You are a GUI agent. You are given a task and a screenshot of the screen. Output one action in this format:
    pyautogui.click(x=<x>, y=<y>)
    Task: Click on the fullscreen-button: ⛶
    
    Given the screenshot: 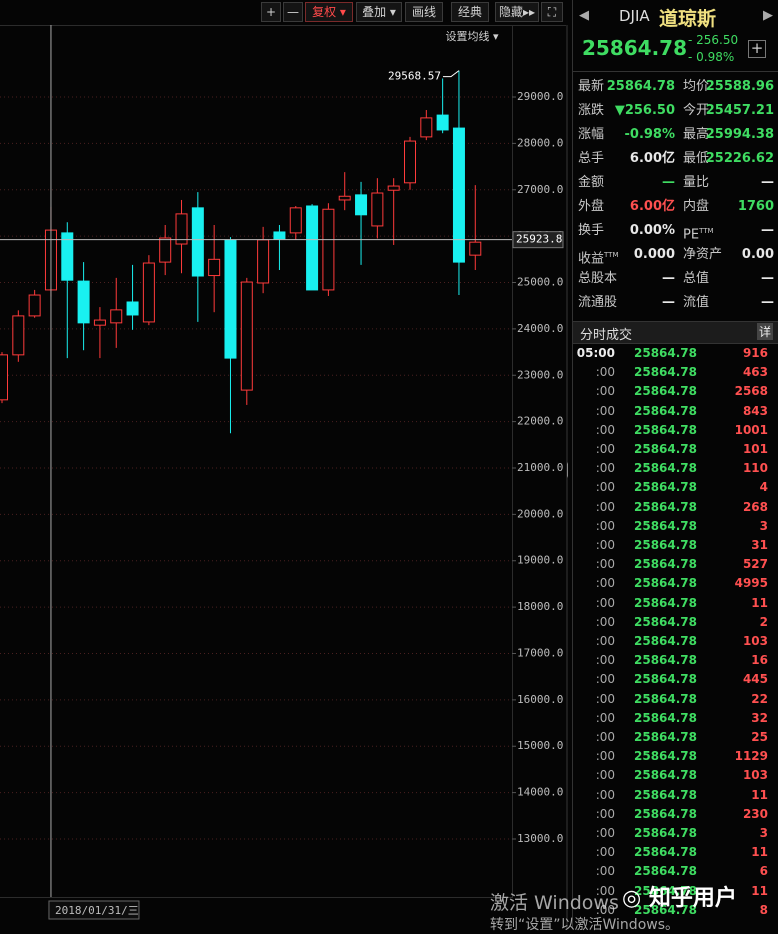 What is the action you would take?
    pyautogui.click(x=552, y=12)
    